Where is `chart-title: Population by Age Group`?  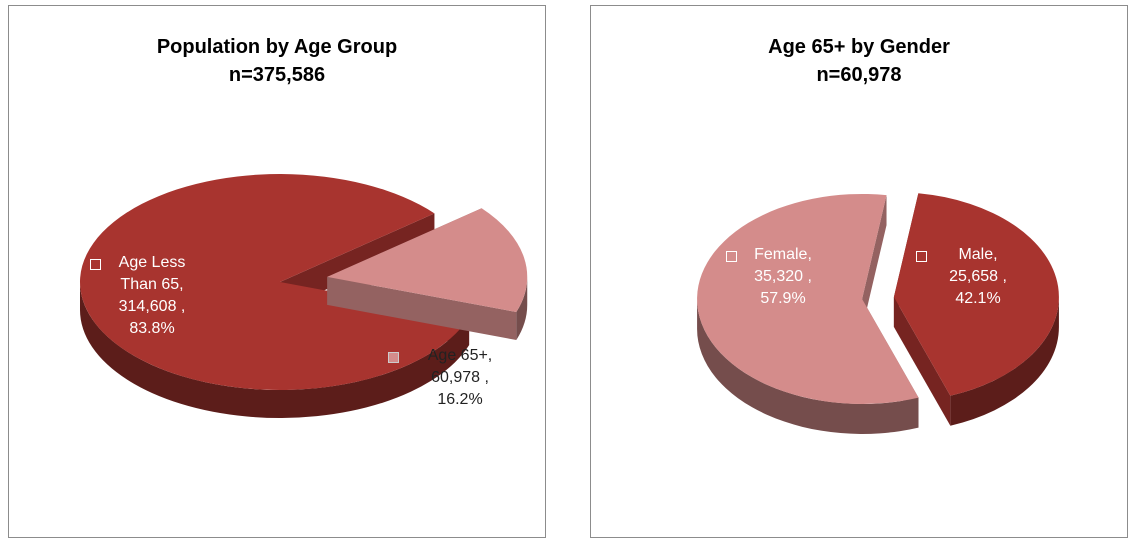
chart-title: Population by Age Group is located at coordinates (277, 47).